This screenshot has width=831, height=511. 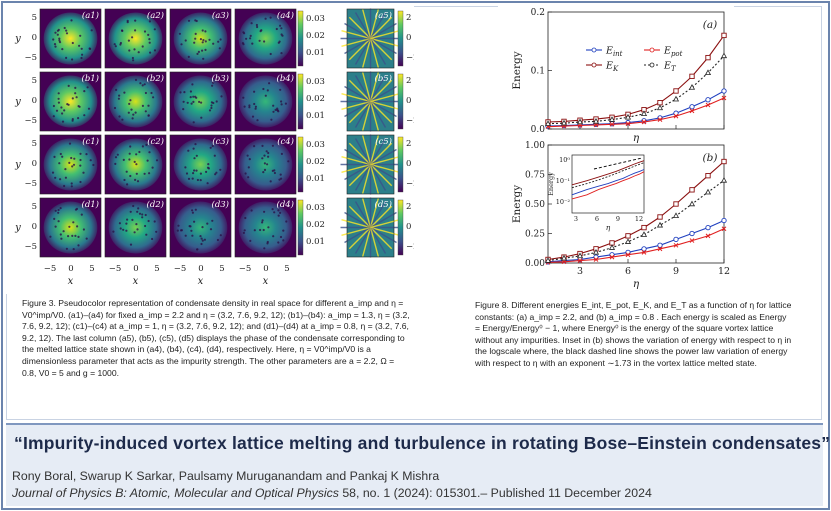 I want to click on phase-cbar-tick: −2, so click(x=410, y=184).